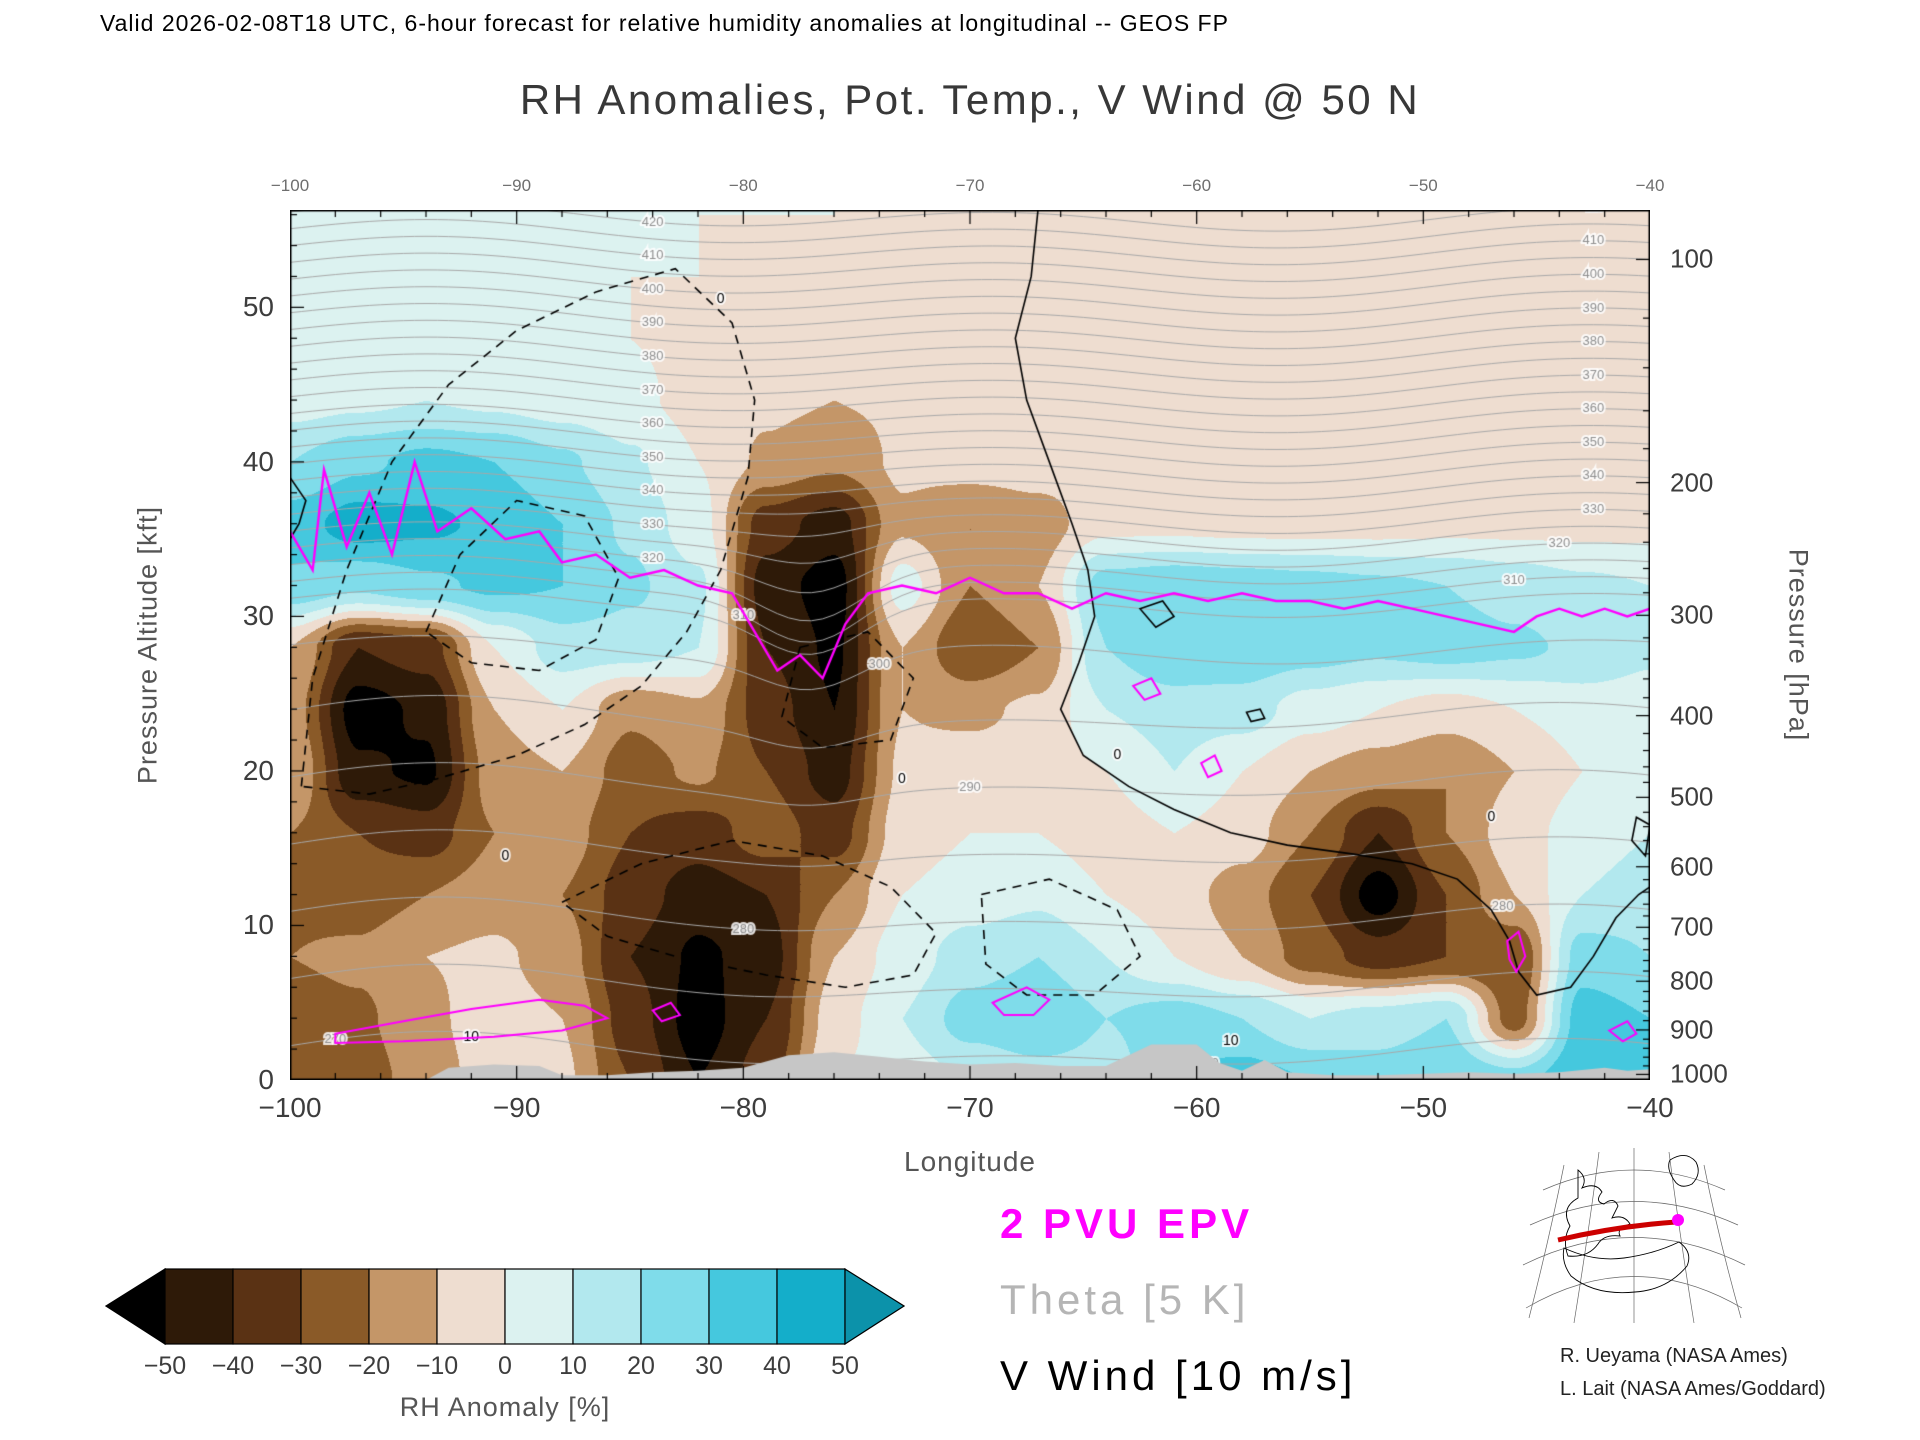  What do you see at coordinates (970, 99) in the screenshot?
I see `page-title: RH Anomalies, Pot. Temp., V Wind @ 50 N` at bounding box center [970, 99].